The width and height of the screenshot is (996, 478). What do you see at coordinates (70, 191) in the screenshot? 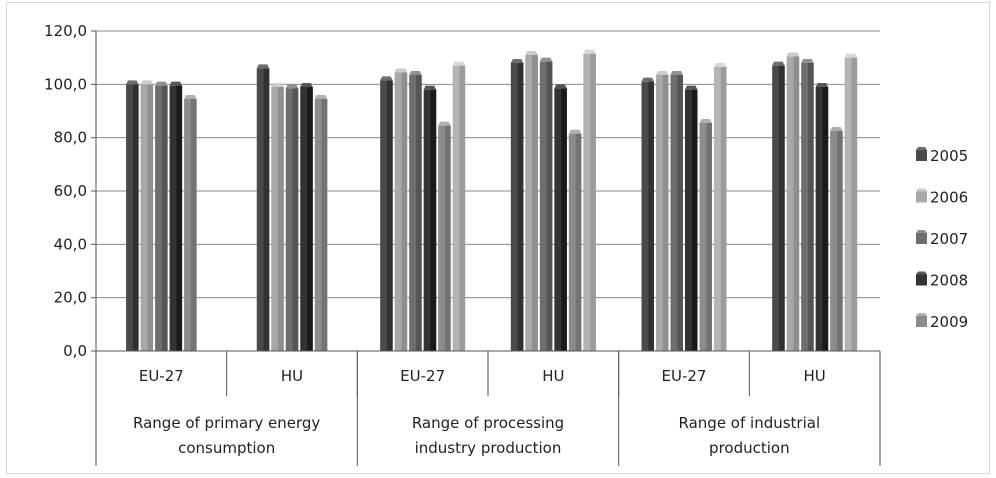
I see `y-tick-label: 60,0` at bounding box center [70, 191].